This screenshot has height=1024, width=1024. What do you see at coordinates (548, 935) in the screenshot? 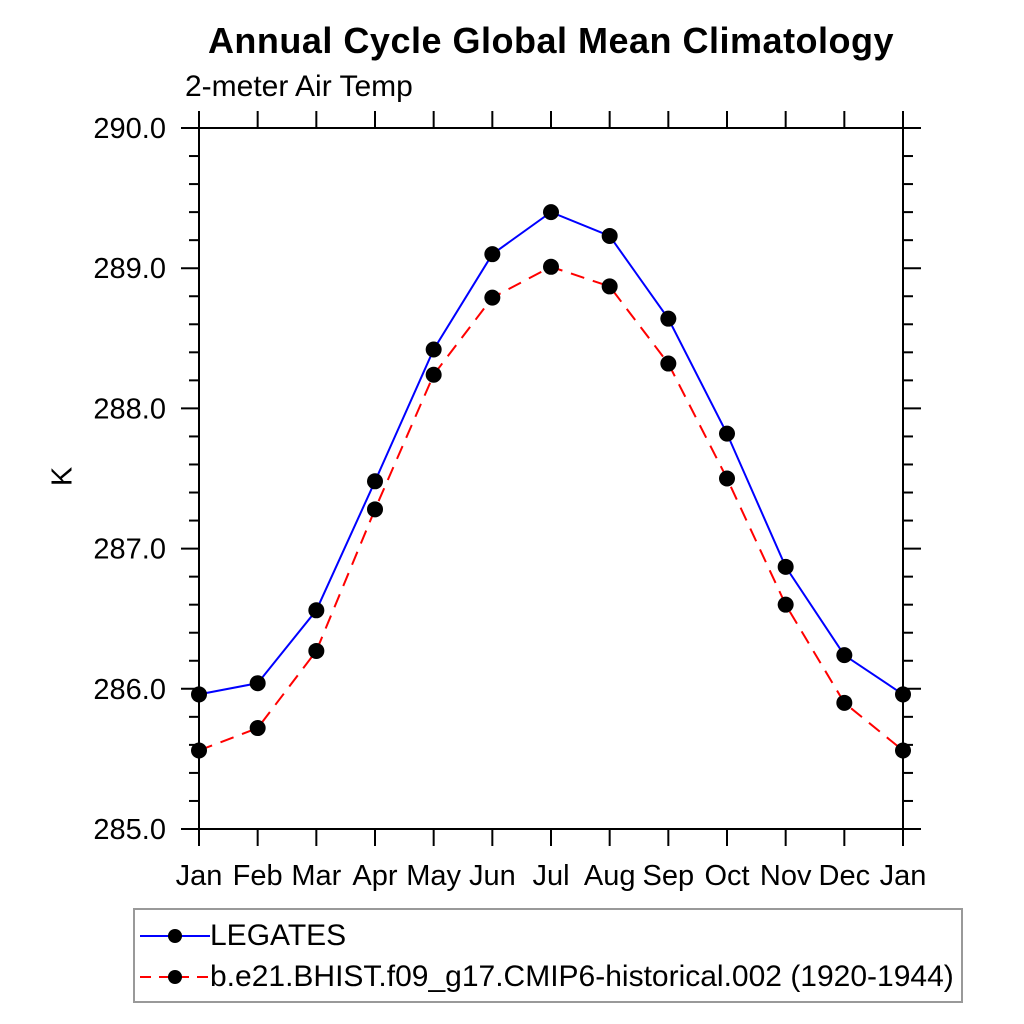
I see `legend-row-0: LEGATES` at bounding box center [548, 935].